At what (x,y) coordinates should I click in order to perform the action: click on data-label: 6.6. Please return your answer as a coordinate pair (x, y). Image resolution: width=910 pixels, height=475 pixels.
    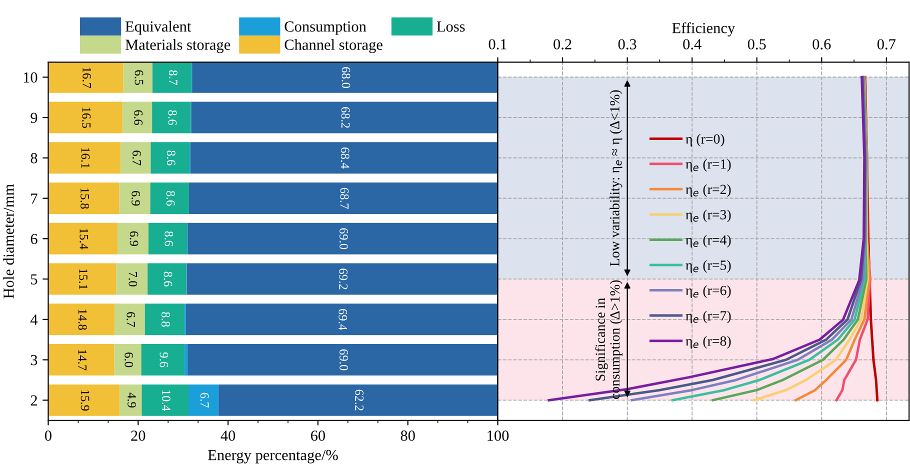
    Looking at the image, I should click on (138, 117).